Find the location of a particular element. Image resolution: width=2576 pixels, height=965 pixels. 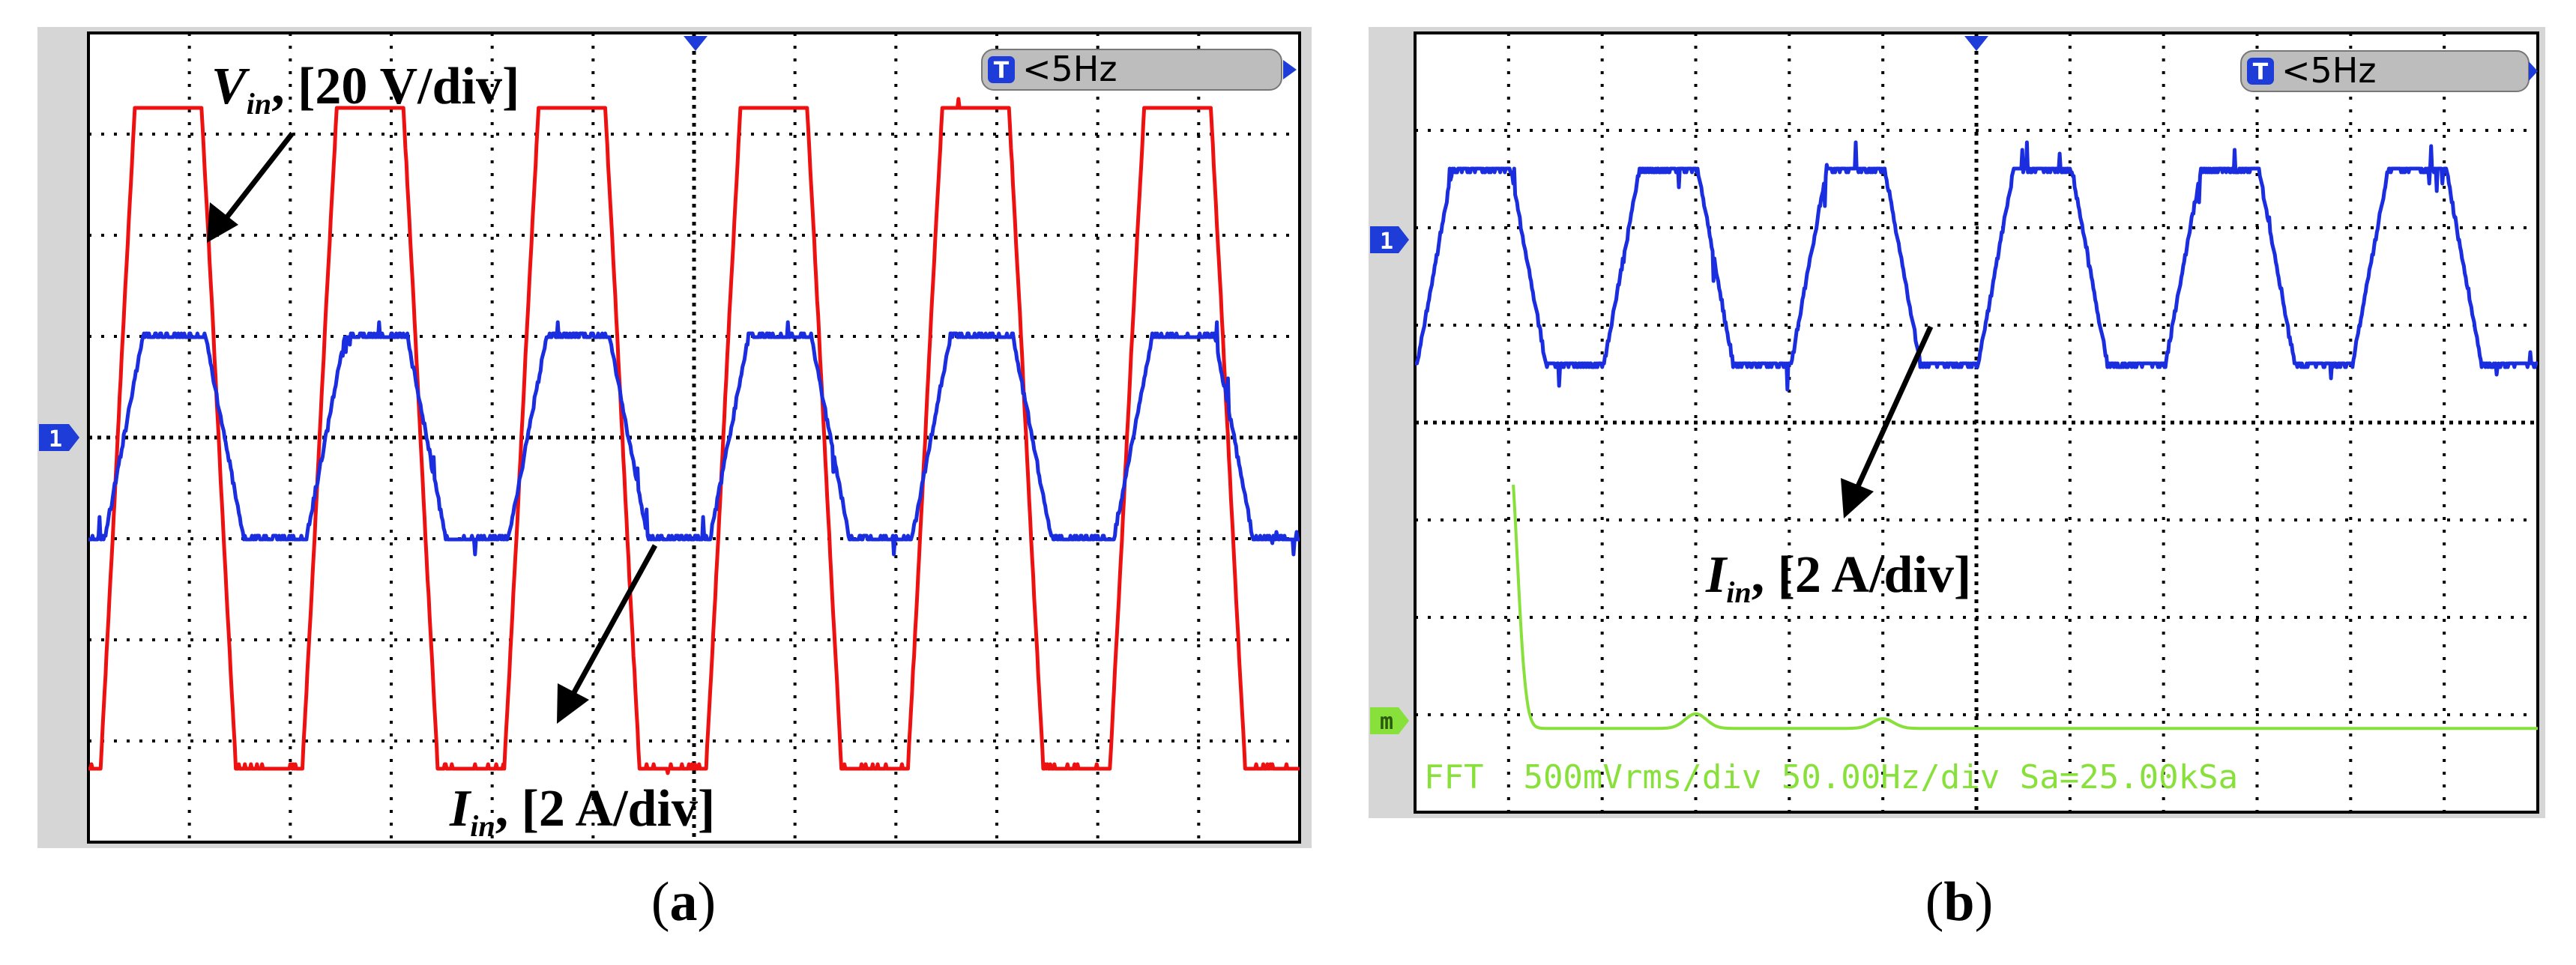

trigger-position-marker-a is located at coordinates (696, 43).